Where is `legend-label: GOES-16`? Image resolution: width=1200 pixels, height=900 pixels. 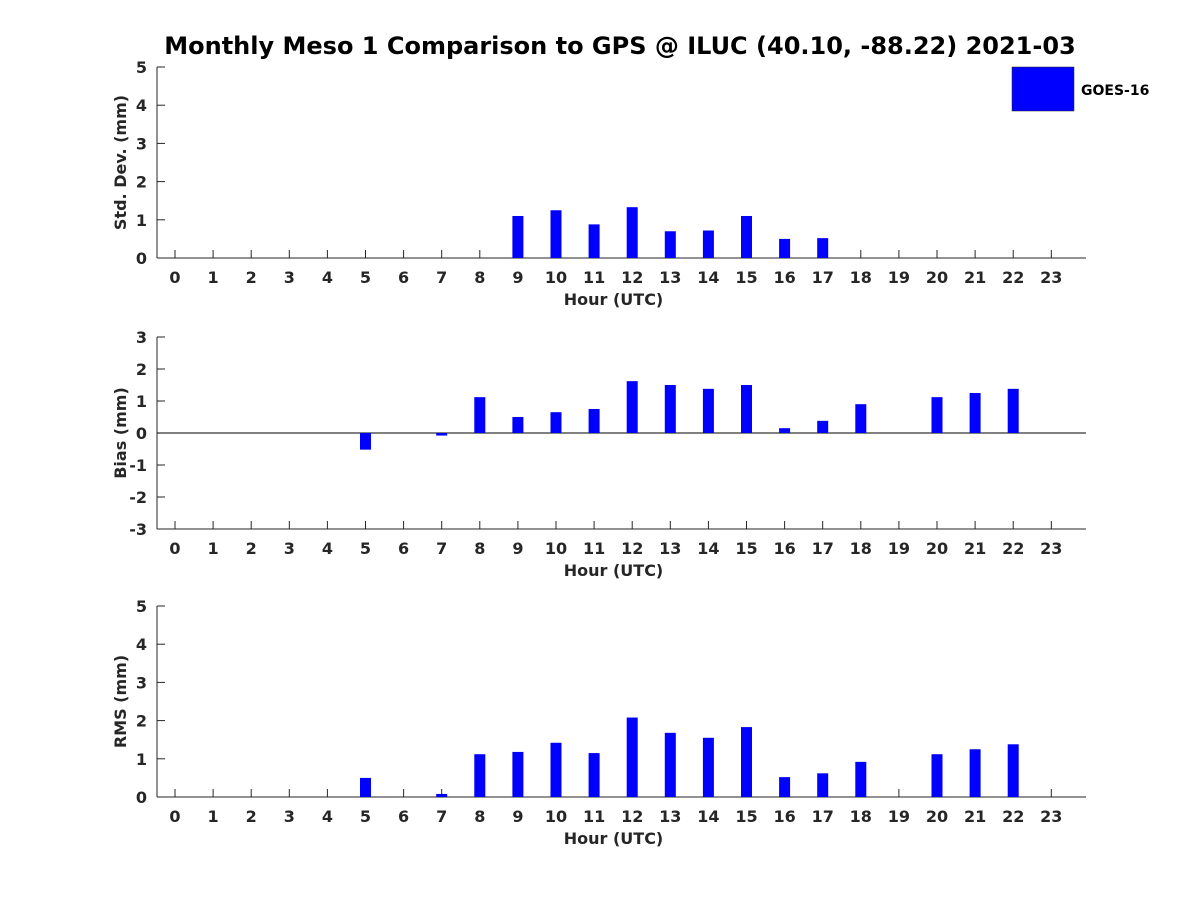
legend-label: GOES-16 is located at coordinates (1115, 91).